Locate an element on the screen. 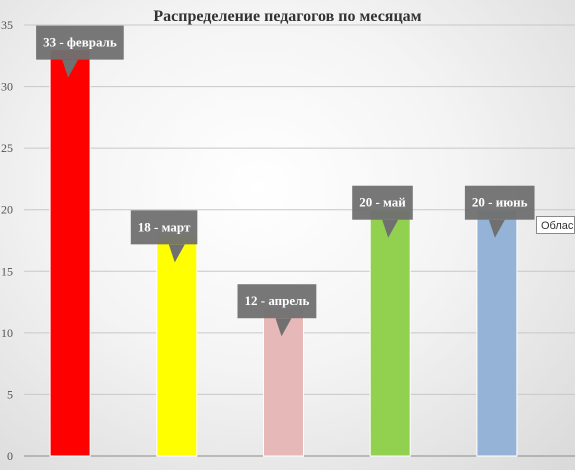 The height and width of the screenshot is (470, 575). data-label-март: 18 - март is located at coordinates (164, 236).